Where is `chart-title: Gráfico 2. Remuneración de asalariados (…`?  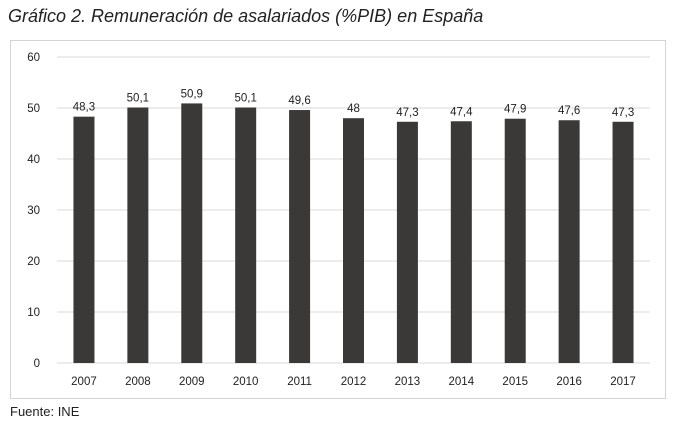
chart-title: Gráfico 2. Remuneración de asalariados (… is located at coordinates (246, 16).